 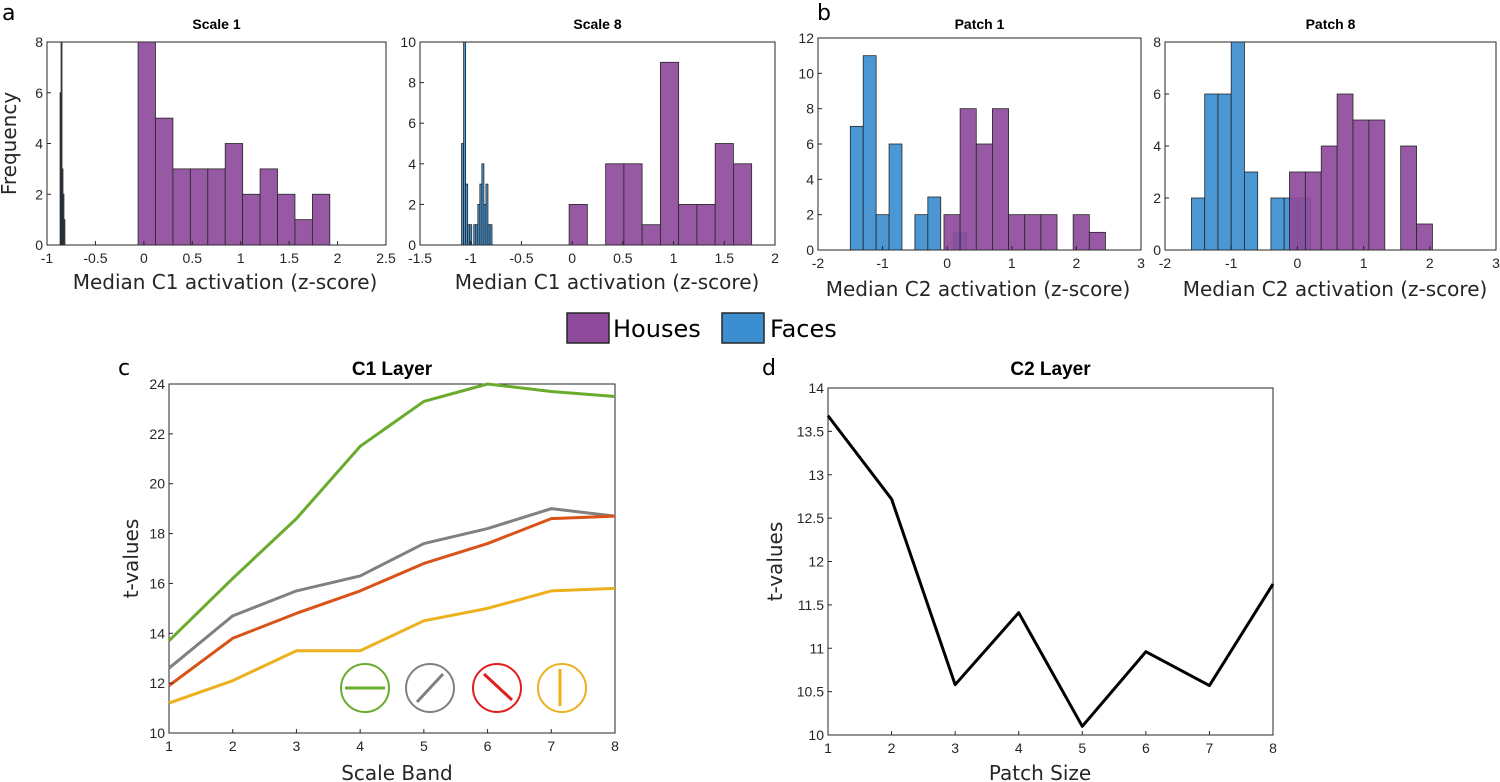 I want to click on x-axis-label: Patch Size, so click(x=1040, y=771).